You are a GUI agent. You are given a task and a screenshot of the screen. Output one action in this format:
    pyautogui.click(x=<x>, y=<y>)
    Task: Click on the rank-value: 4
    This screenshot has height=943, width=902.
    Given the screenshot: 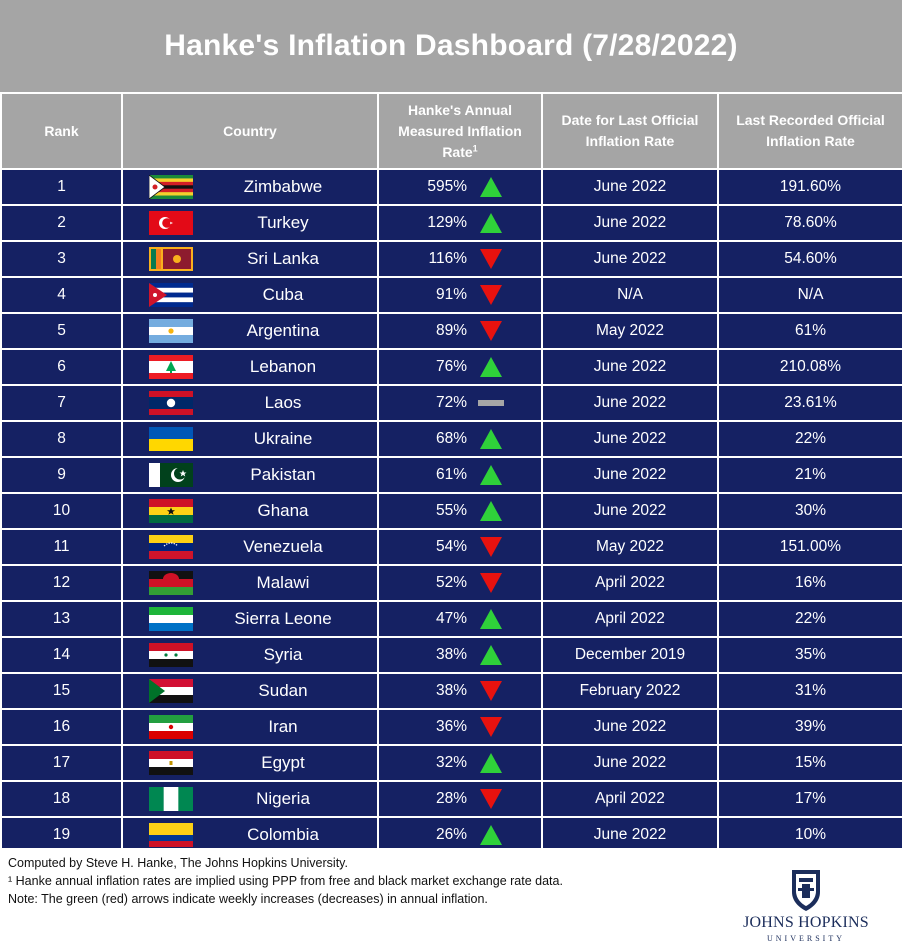 What is the action you would take?
    pyautogui.click(x=61, y=294)
    